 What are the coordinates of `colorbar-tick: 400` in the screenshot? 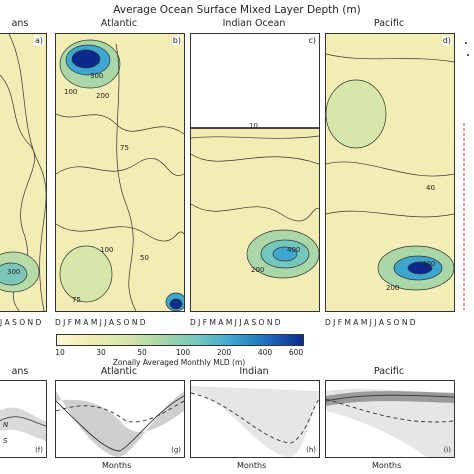 It's located at (265, 352).